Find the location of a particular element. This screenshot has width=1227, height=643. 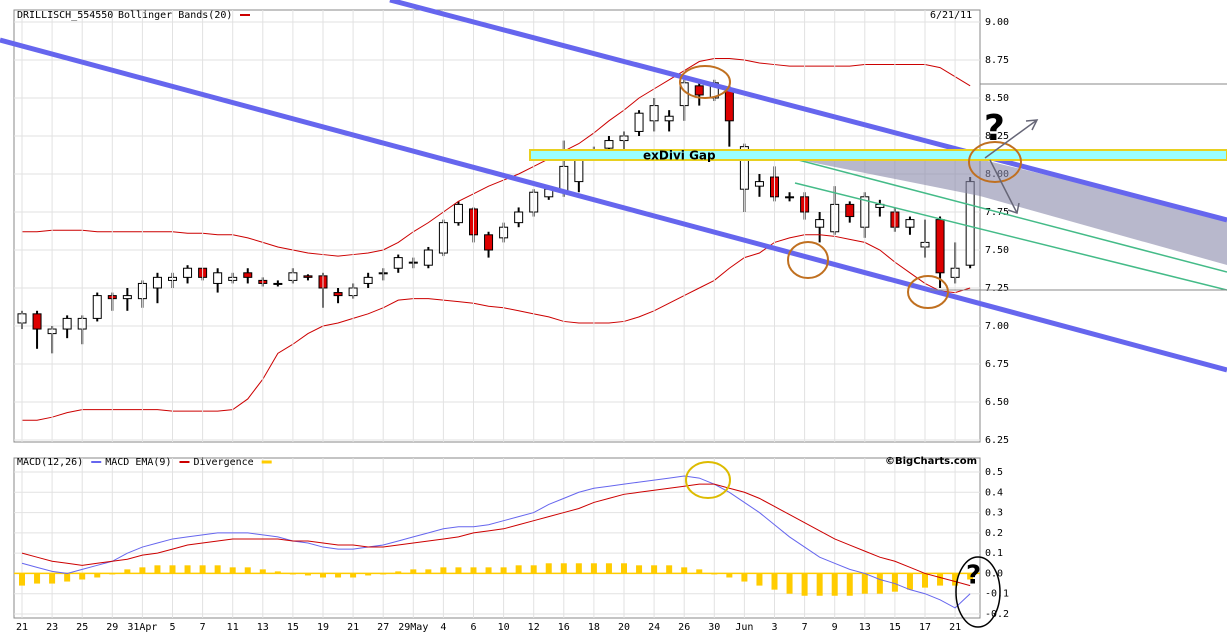

legend-label: MACD(12,26) is located at coordinates (50, 462).